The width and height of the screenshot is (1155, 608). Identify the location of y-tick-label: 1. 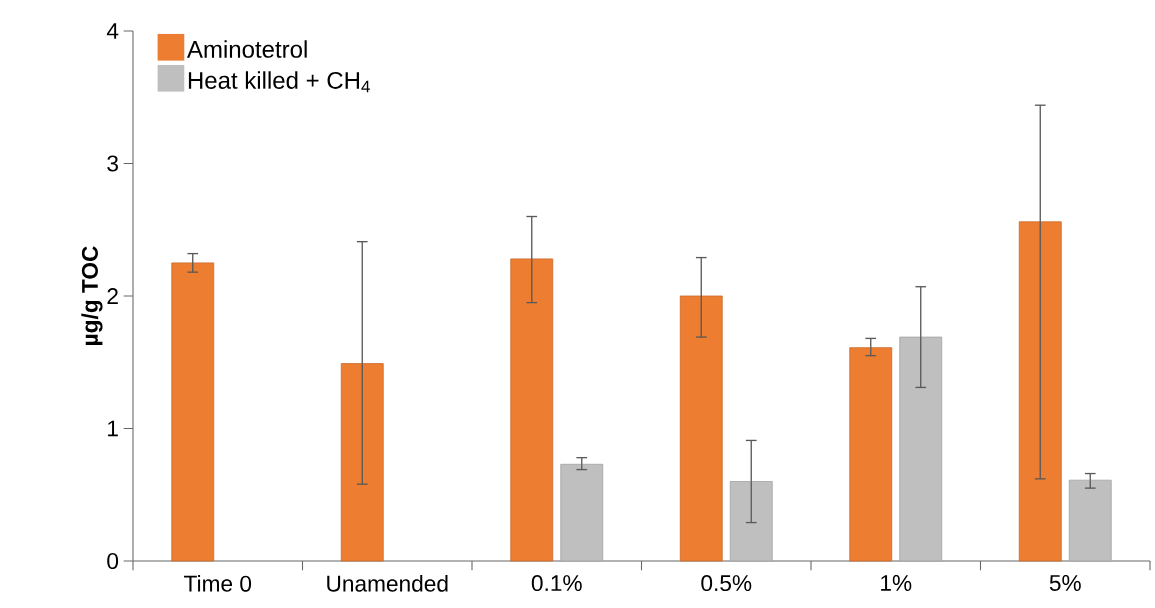
(113, 428).